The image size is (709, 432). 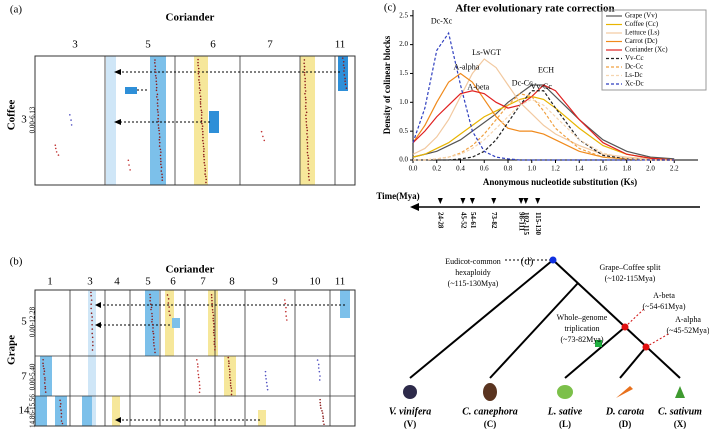 What do you see at coordinates (641, 16) in the screenshot?
I see `legend-label: Grape (Vv)` at bounding box center [641, 16].